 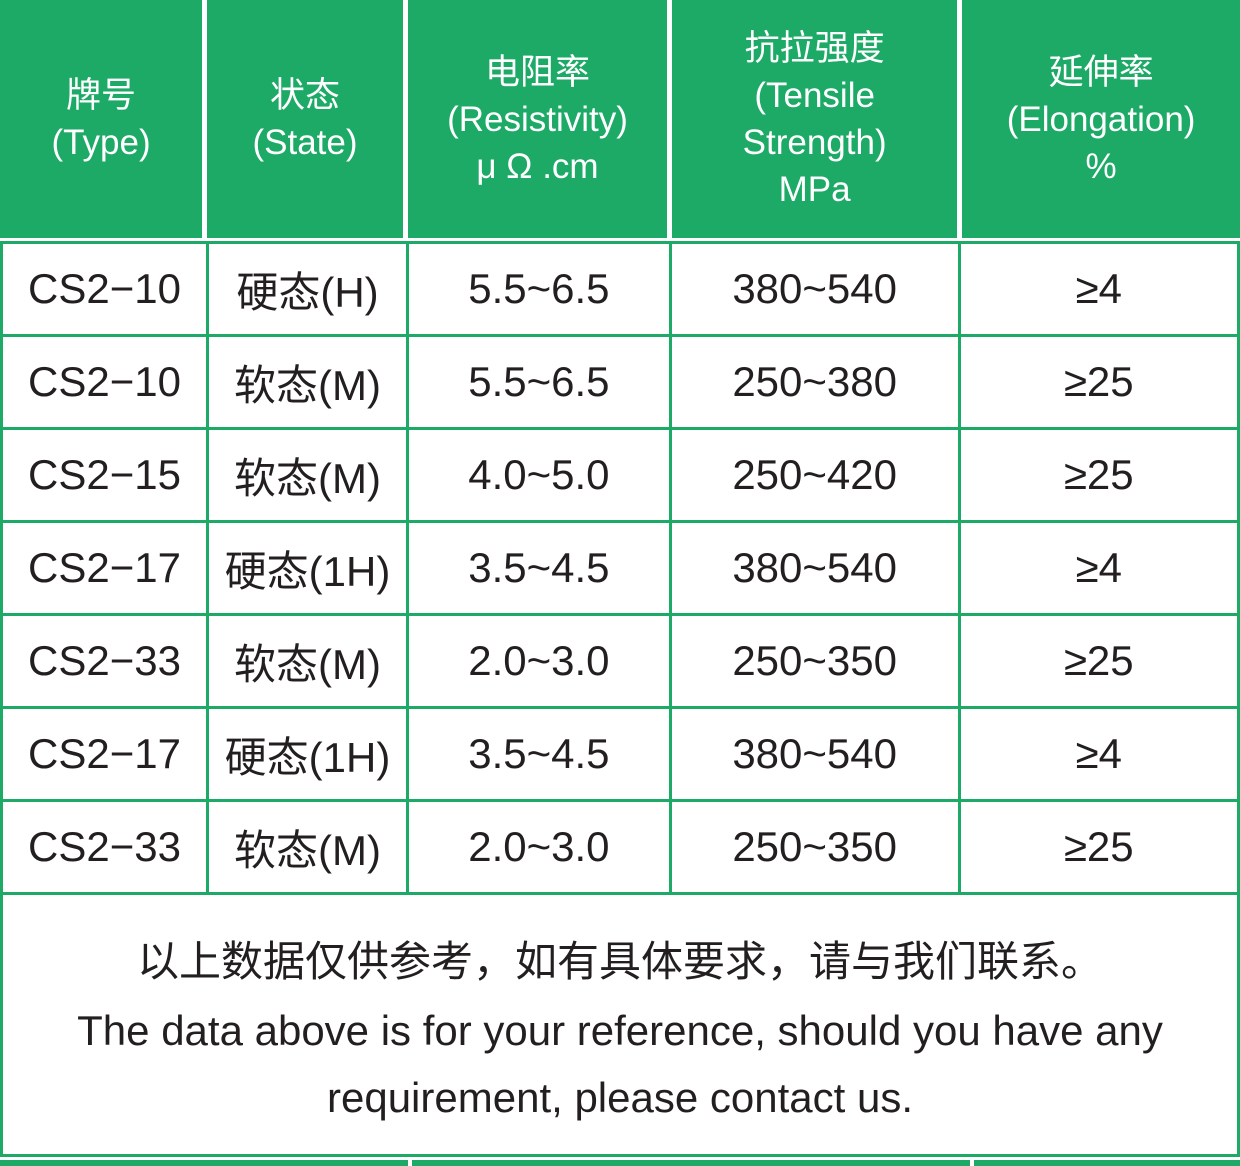 What do you see at coordinates (101, 95) in the screenshot?
I see `header-line: 牌号` at bounding box center [101, 95].